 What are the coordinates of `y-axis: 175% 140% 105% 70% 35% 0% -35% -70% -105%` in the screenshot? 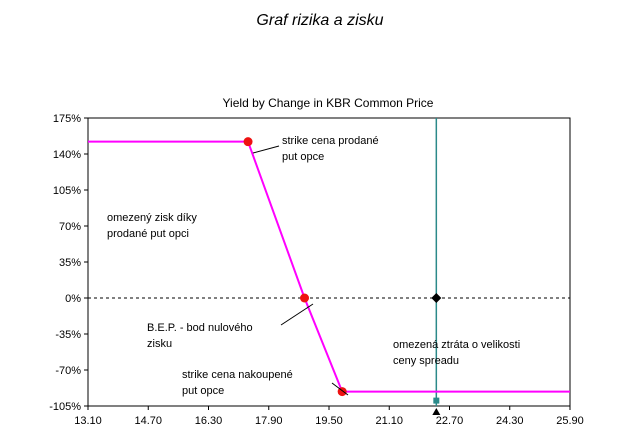 It's located at (68, 263).